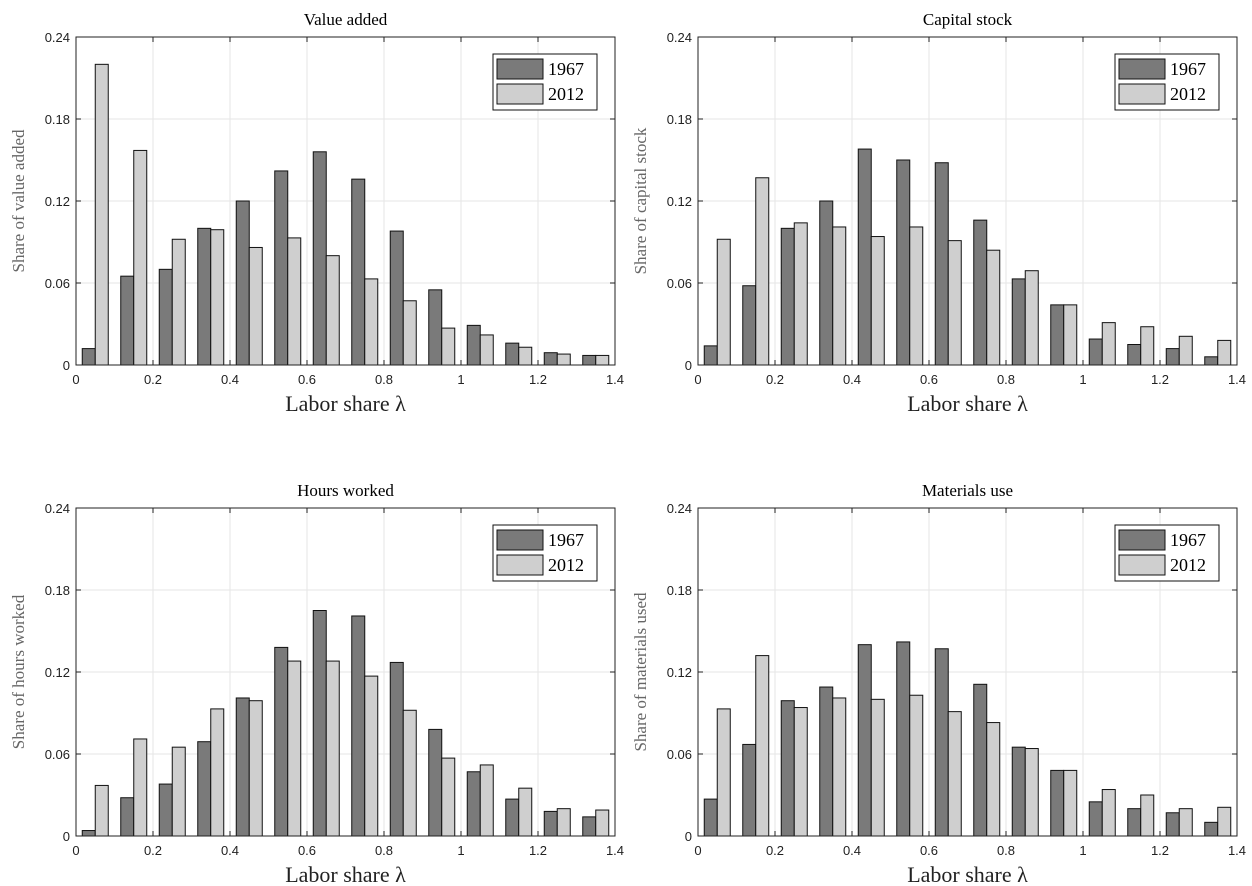 The height and width of the screenshot is (886, 1252). What do you see at coordinates (1142, 94) in the screenshot?
I see `legend-swatch-2012` at bounding box center [1142, 94].